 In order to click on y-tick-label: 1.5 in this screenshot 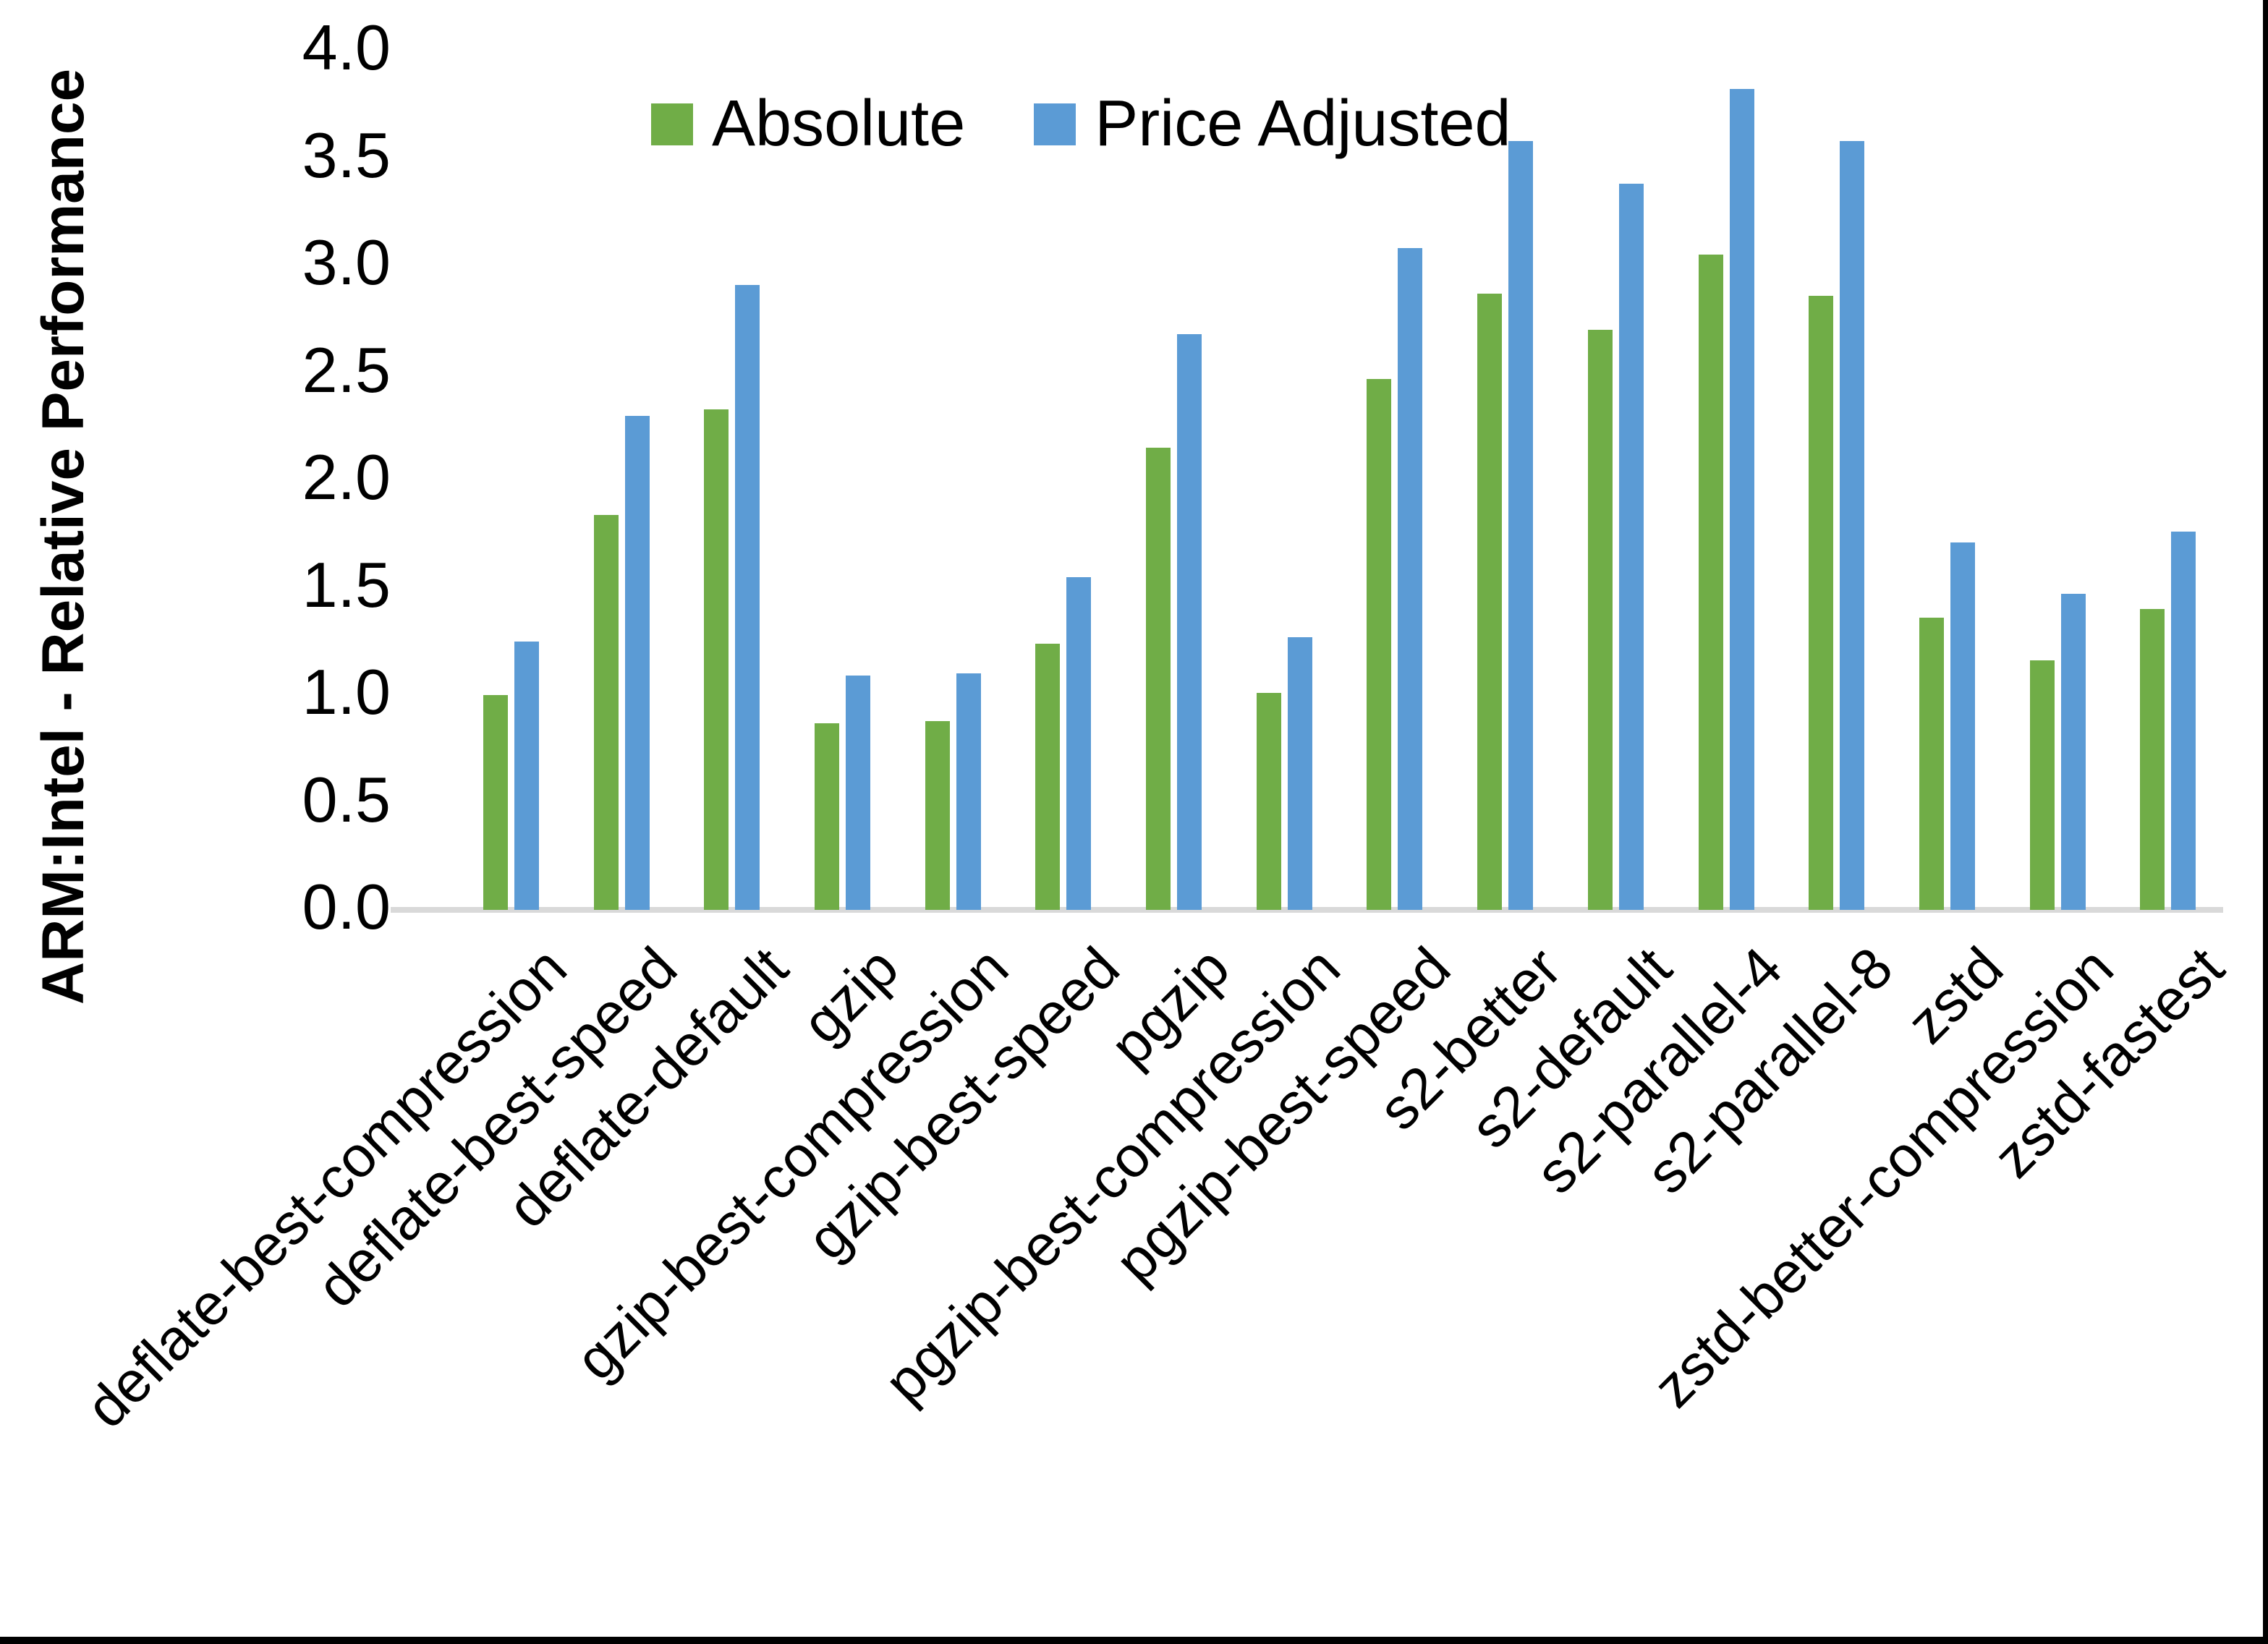, I will do `click(346, 584)`.